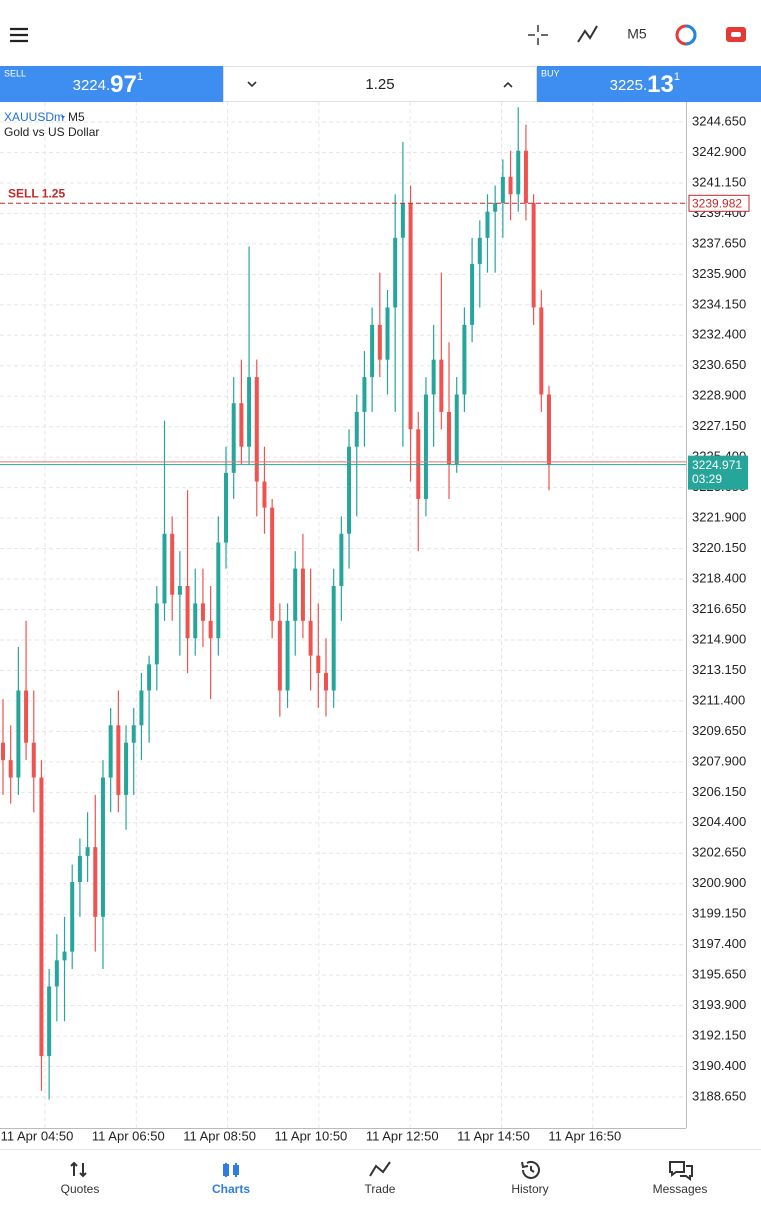  Describe the element at coordinates (719, 120) in the screenshot. I see `y-tick-label: 3244.650` at that location.